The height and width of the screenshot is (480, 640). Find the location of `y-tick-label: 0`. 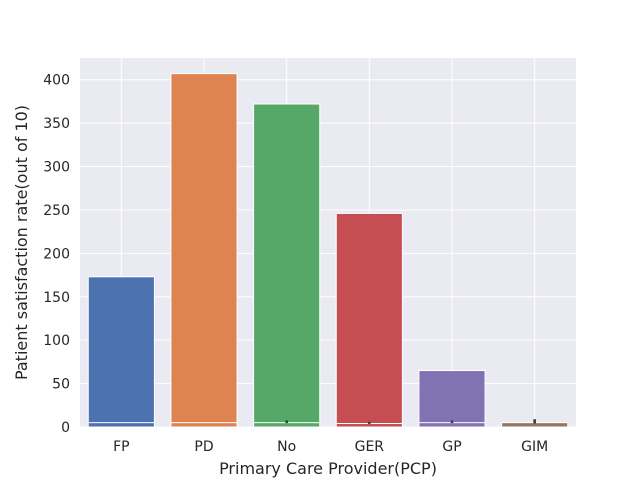

y-tick-label: 0 is located at coordinates (65, 428).